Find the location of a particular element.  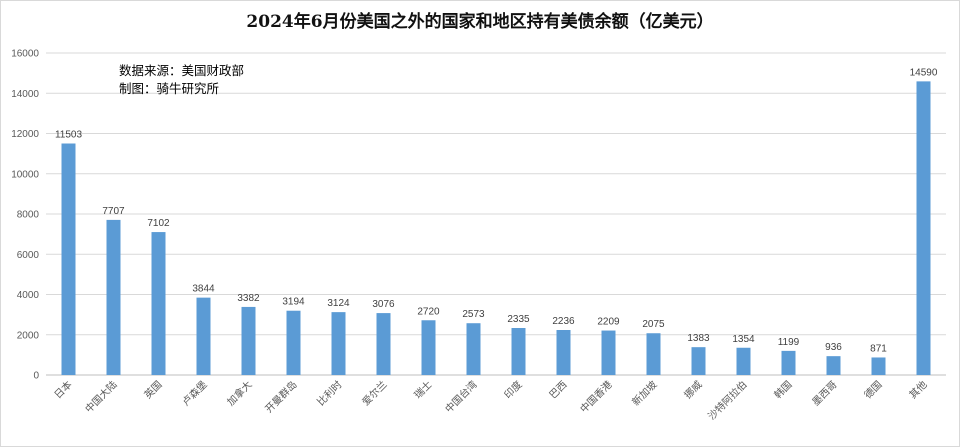

data-label: 11503 is located at coordinates (69, 135).